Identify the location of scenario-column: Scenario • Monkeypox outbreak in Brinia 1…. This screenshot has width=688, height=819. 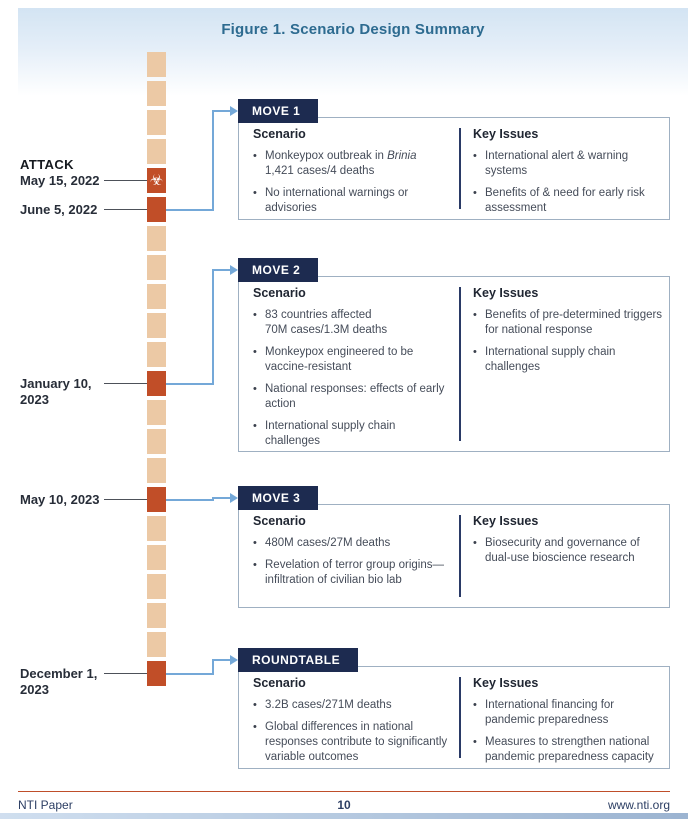
(352, 175).